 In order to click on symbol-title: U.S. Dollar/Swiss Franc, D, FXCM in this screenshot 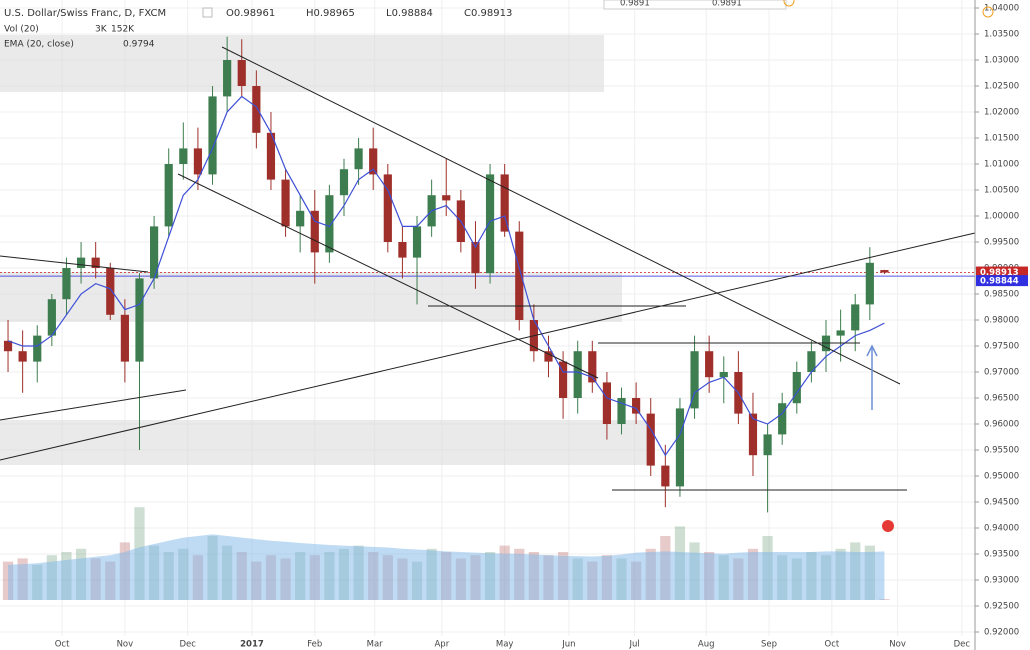, I will do `click(85, 13)`.